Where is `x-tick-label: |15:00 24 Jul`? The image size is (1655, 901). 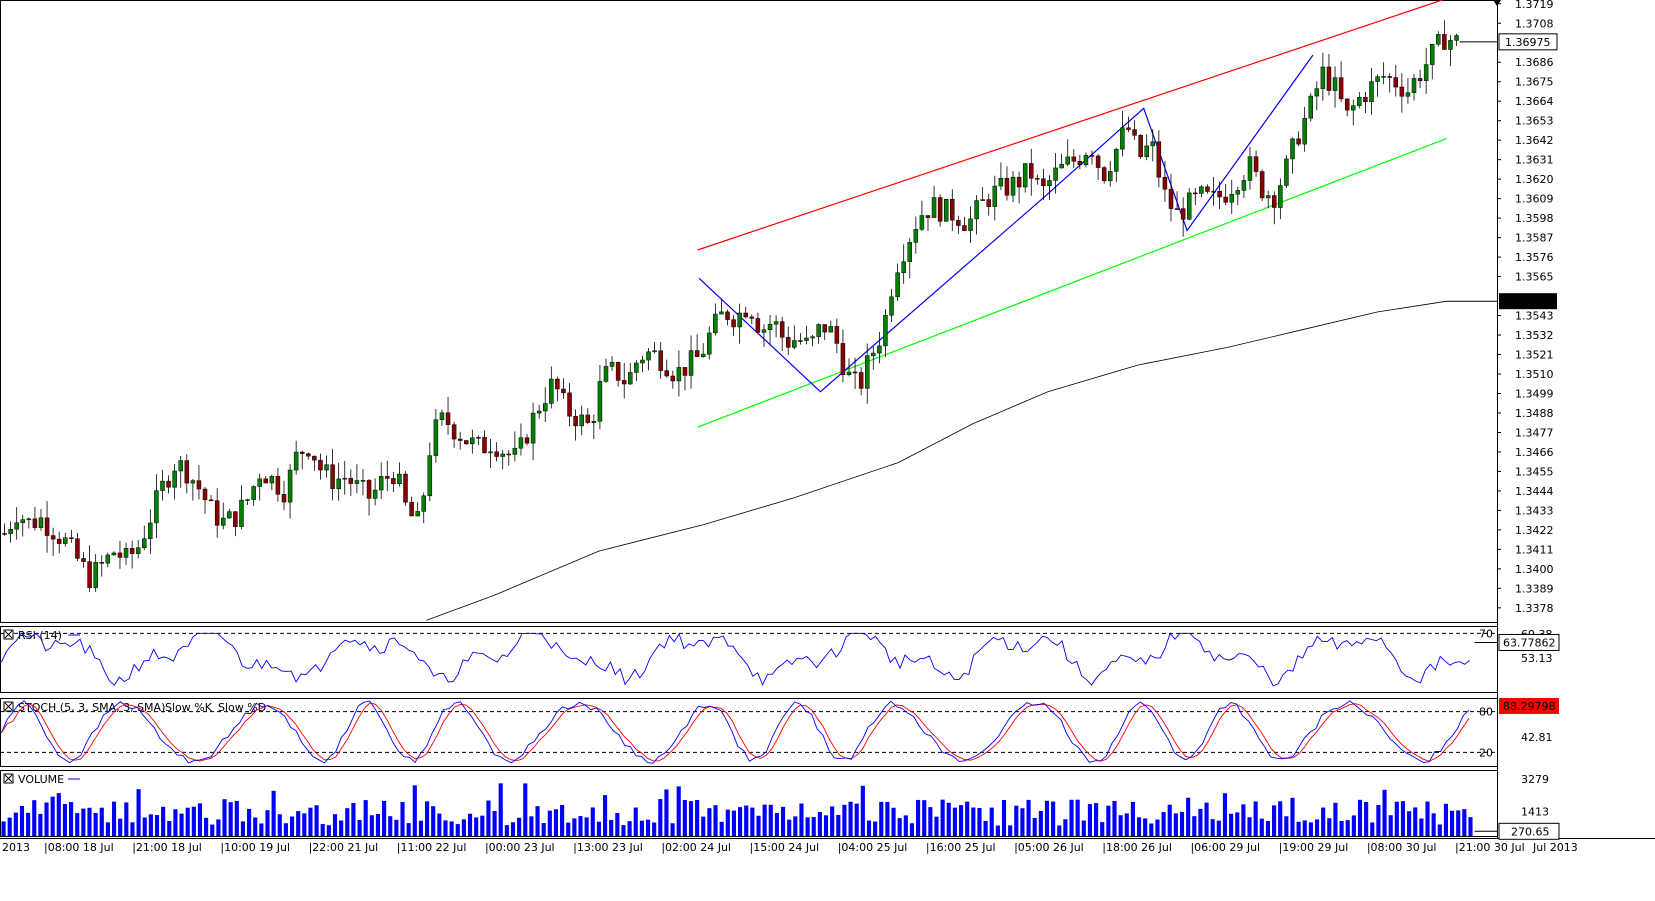
x-tick-label: |15:00 24 Jul is located at coordinates (785, 847).